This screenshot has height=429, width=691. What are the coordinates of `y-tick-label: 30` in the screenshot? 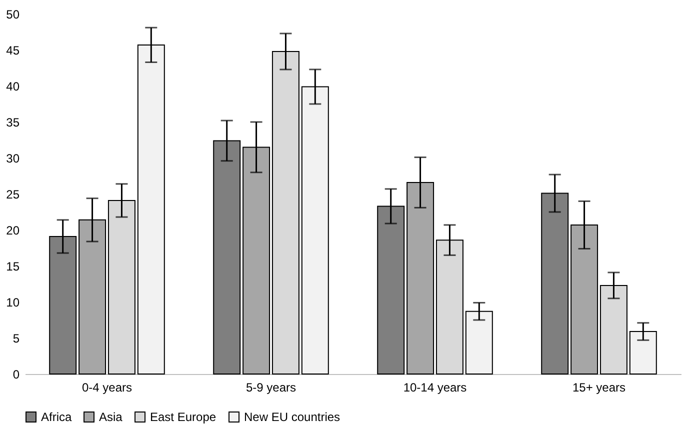 It's located at (13, 159).